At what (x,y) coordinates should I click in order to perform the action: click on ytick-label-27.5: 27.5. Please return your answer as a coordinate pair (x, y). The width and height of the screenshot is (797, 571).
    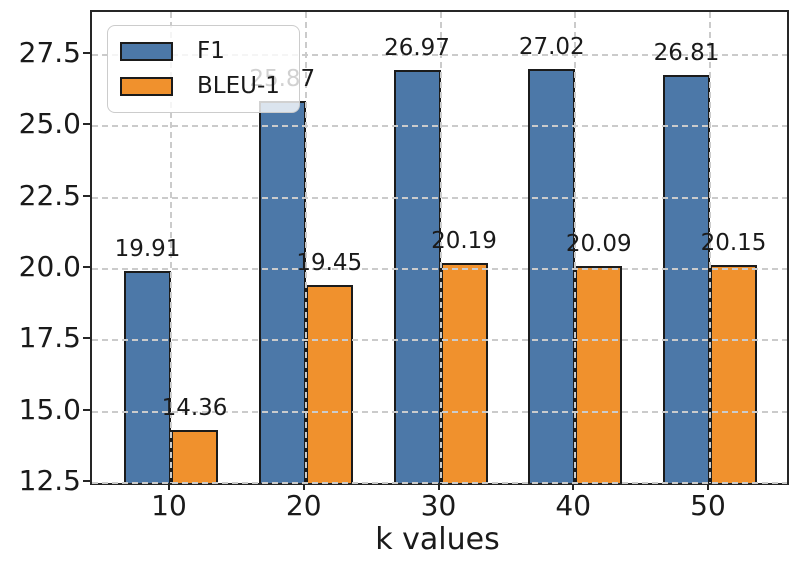
    Looking at the image, I should click on (49, 52).